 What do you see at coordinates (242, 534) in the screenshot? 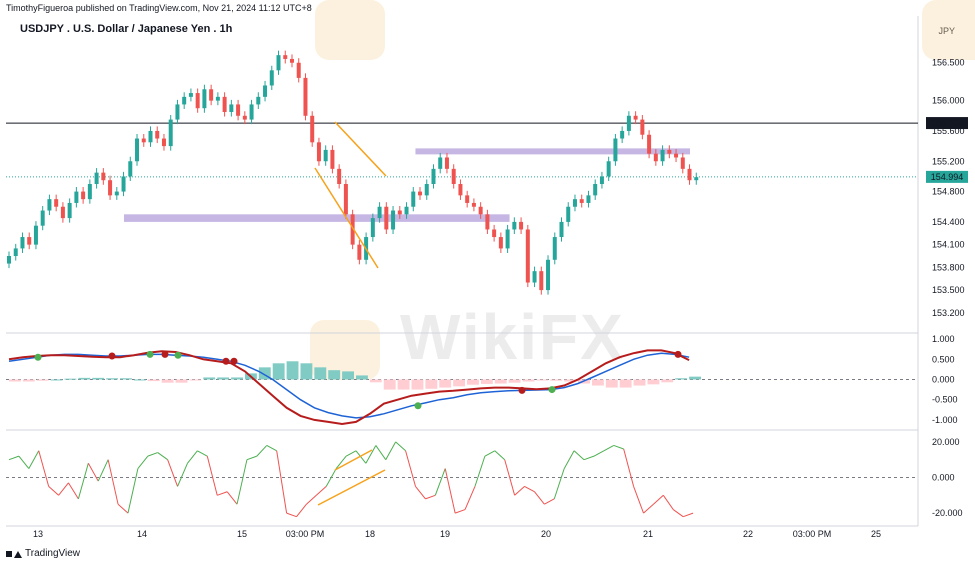
I see `time-tick-label: 15` at bounding box center [242, 534].